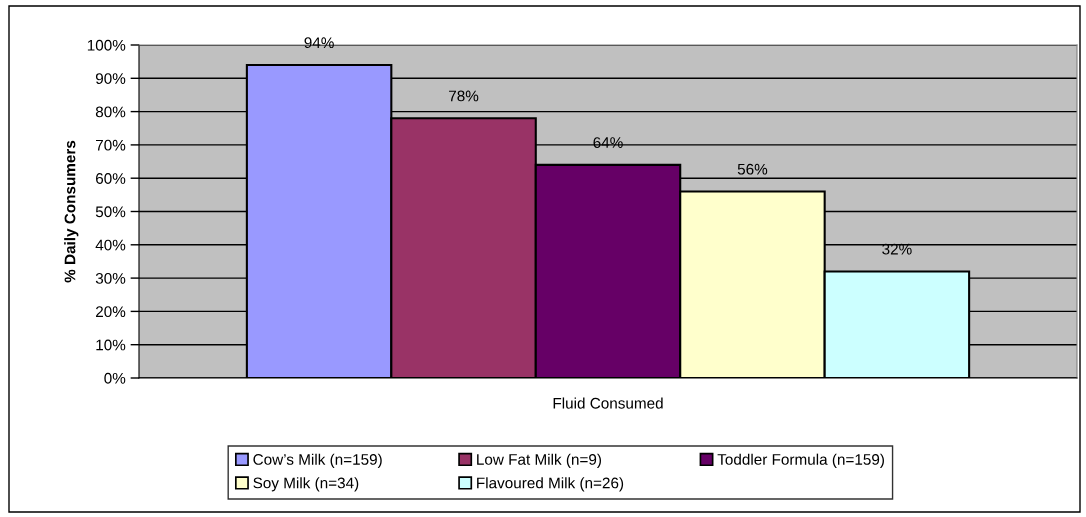 The height and width of the screenshot is (517, 1086). What do you see at coordinates (71, 211) in the screenshot?
I see `y-axis-title: % Daily Consumers` at bounding box center [71, 211].